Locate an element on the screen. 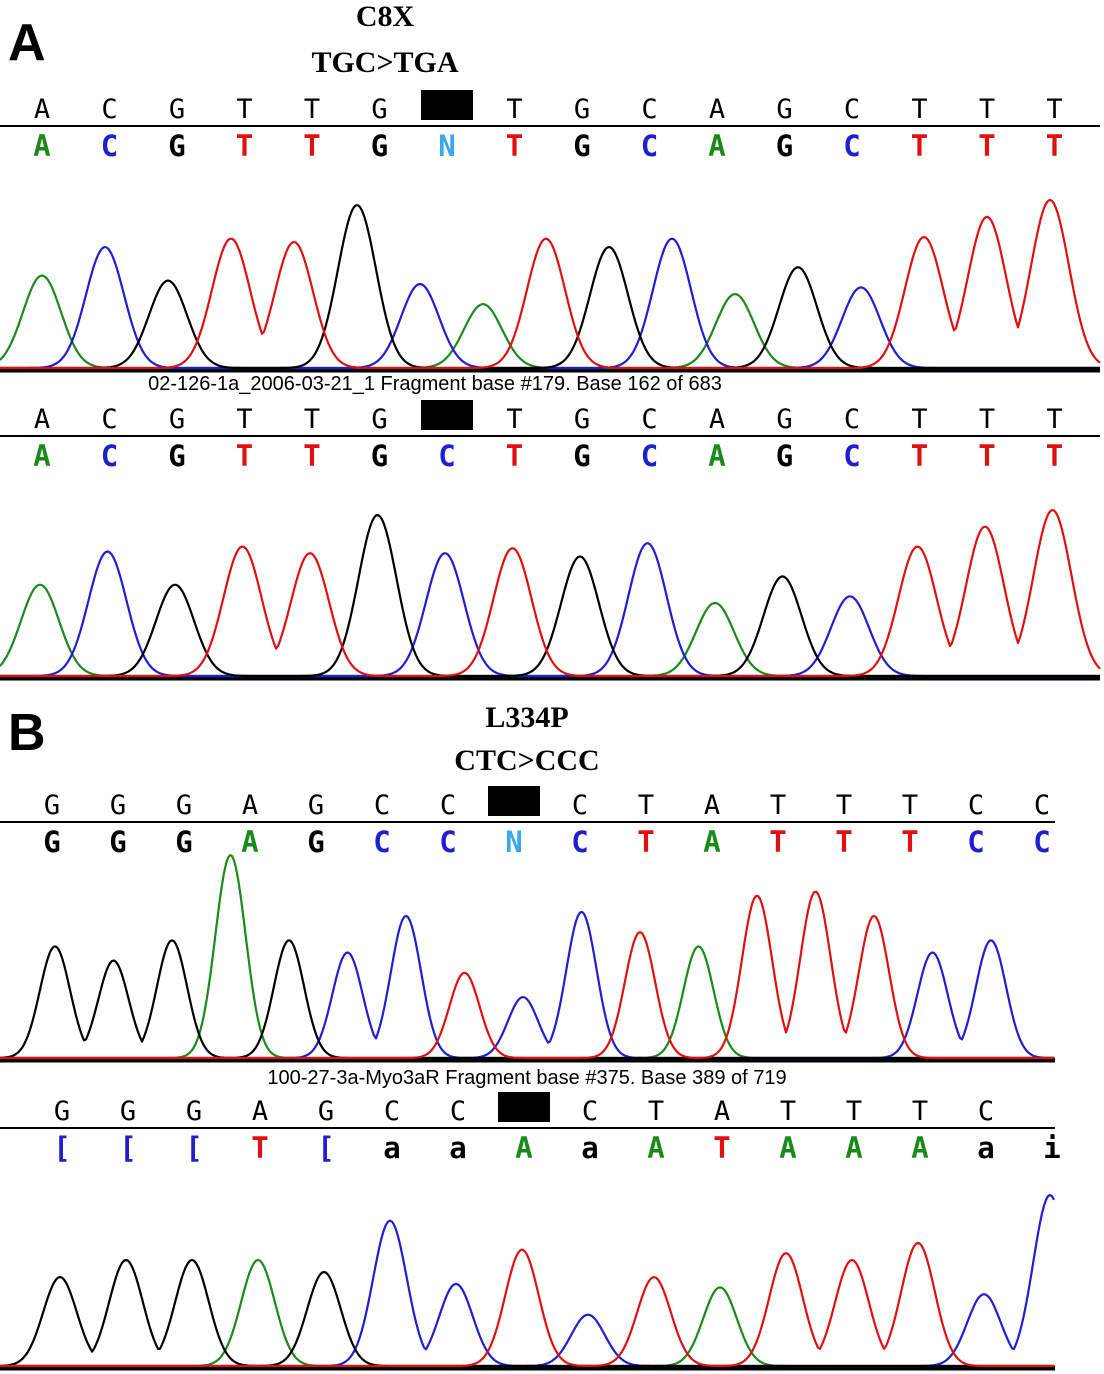  panel-b-track-1-base-call: A is located at coordinates (249, 842).